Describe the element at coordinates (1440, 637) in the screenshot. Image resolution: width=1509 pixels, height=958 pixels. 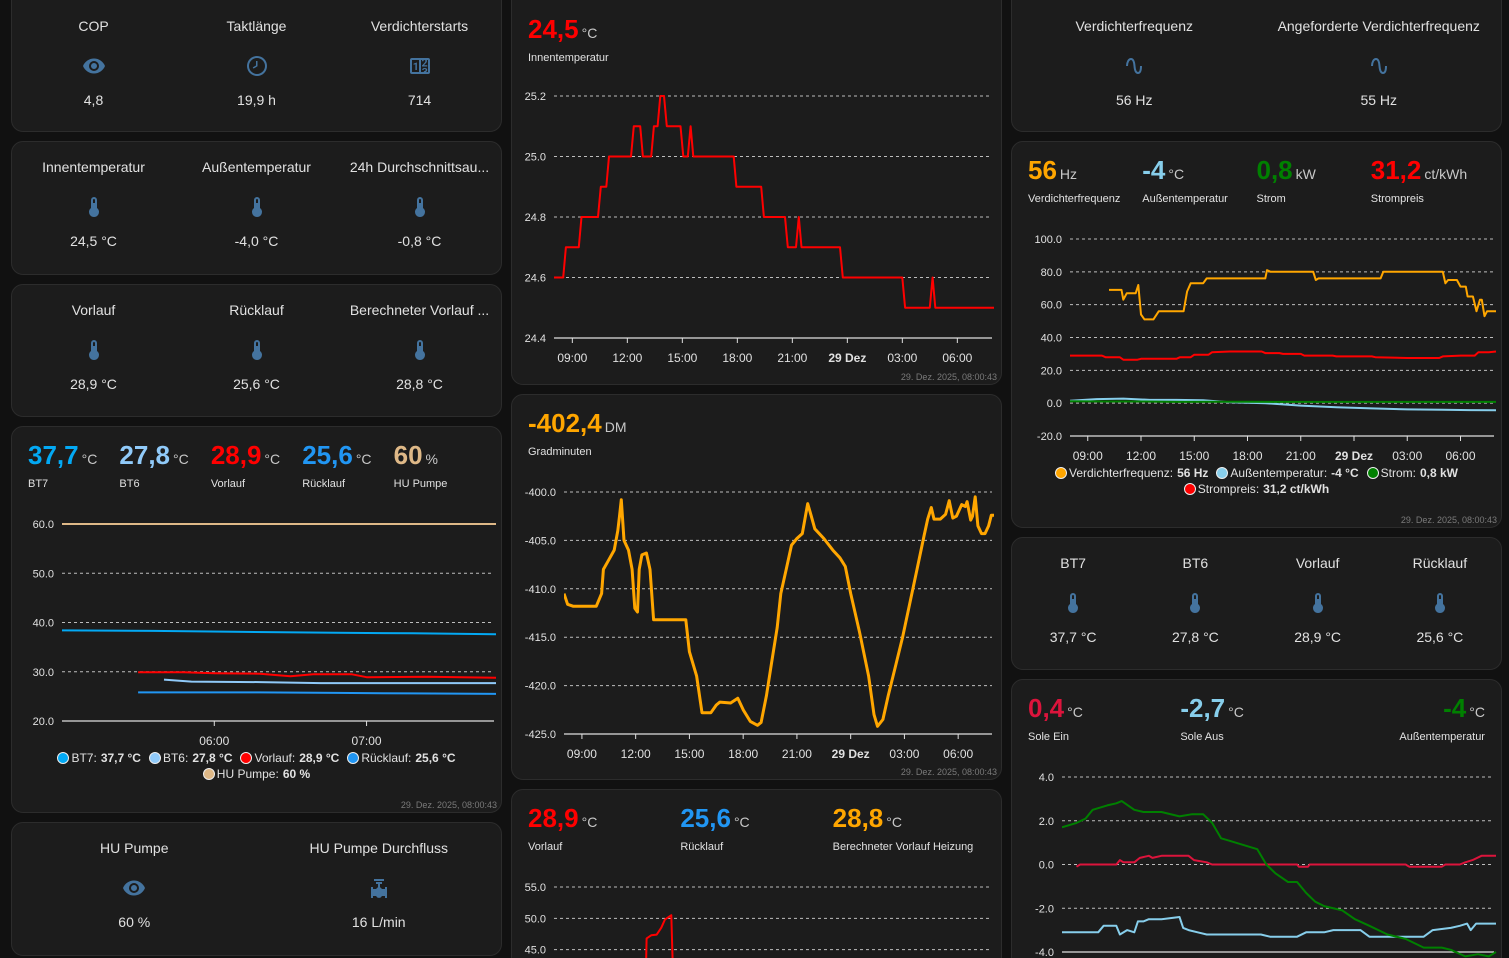
I see `glance-item-state: 25,6 °C` at that location.